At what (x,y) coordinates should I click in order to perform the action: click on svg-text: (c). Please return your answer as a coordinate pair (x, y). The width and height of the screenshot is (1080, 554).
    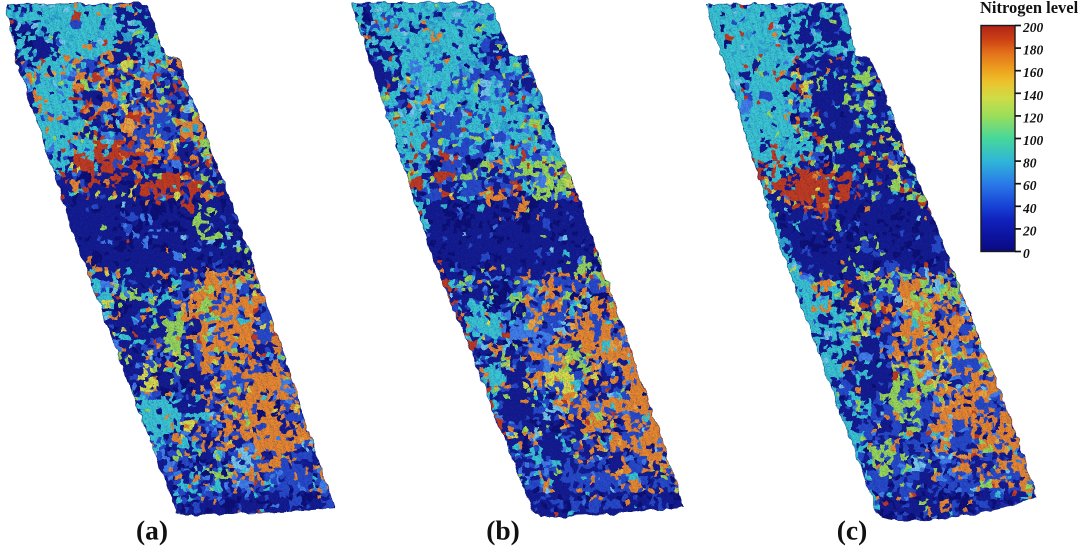
    Looking at the image, I should click on (852, 530).